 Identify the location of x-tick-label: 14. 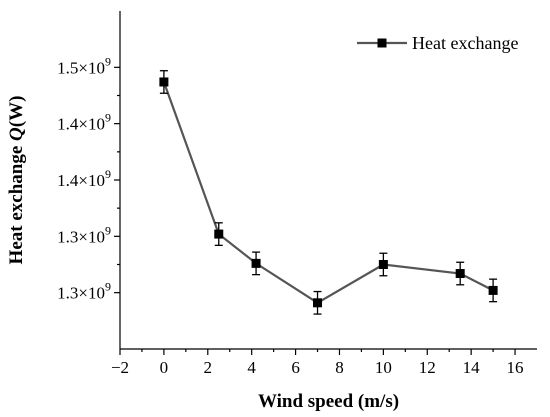
(472, 367).